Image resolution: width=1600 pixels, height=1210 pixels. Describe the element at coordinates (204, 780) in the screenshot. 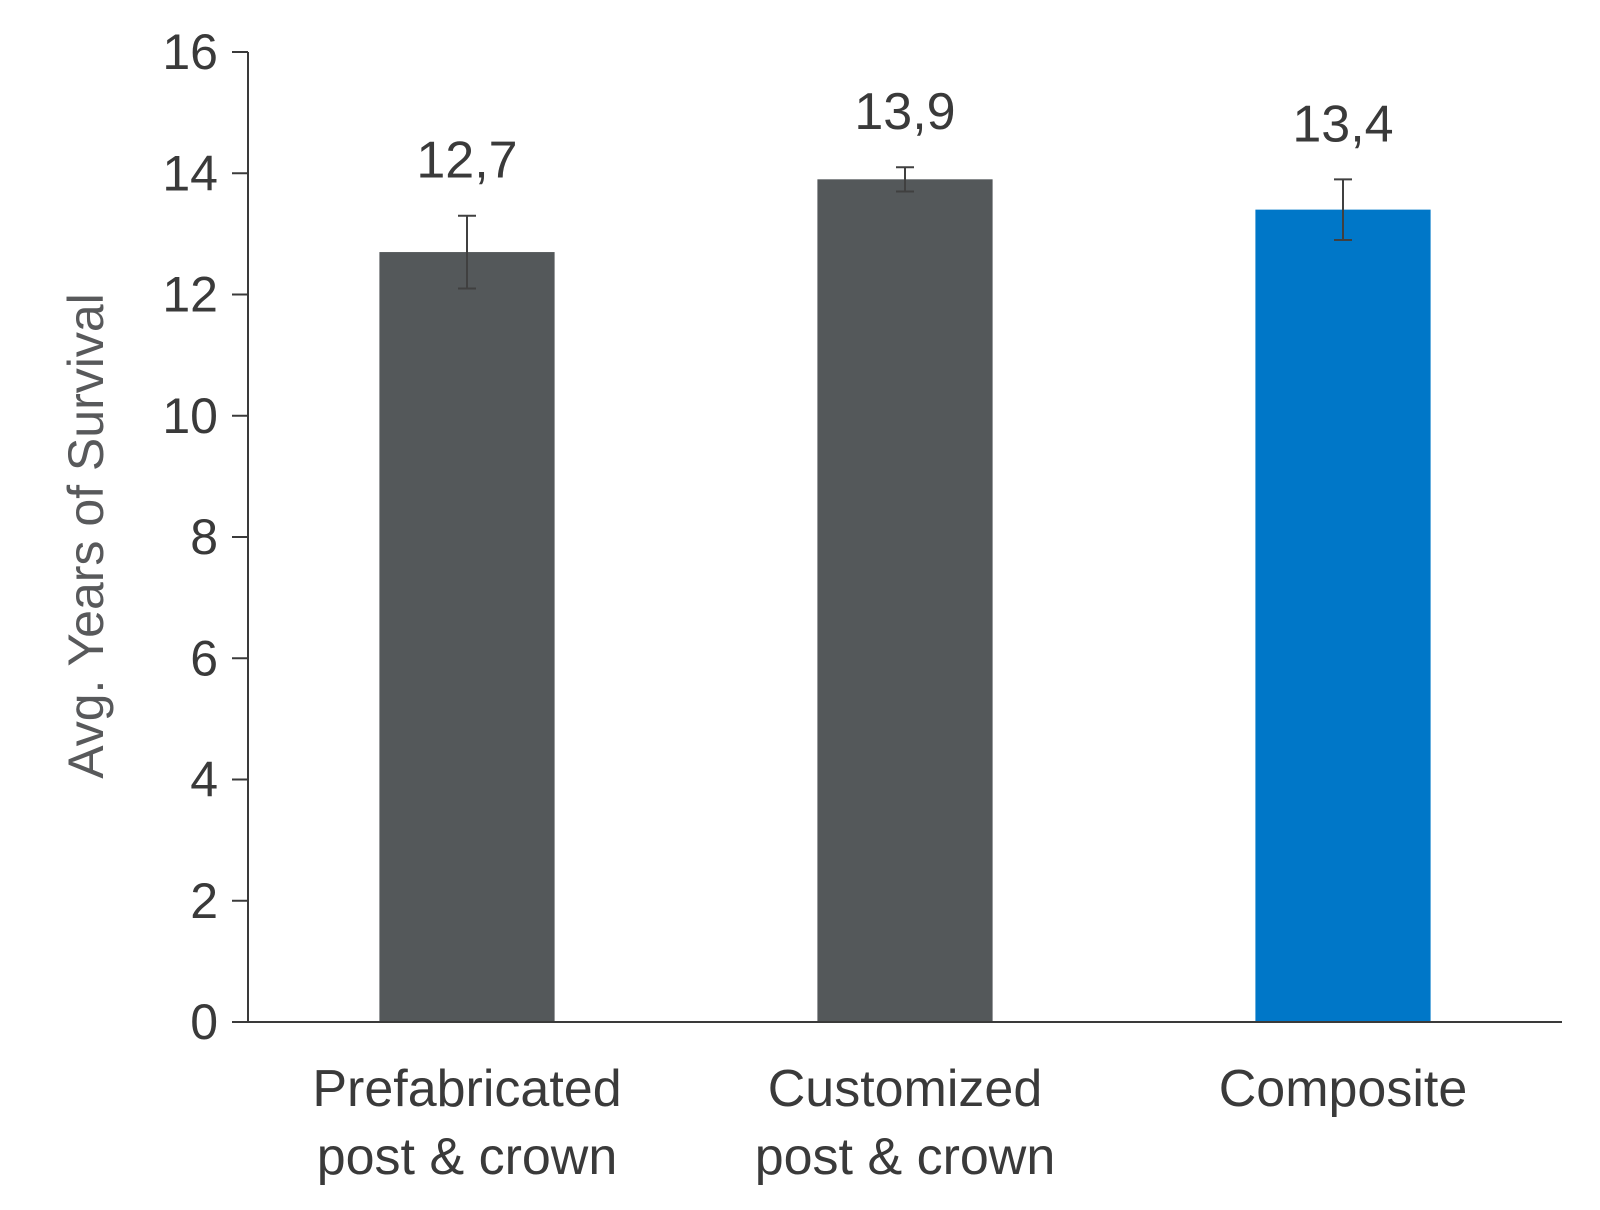

I see `y-tick-label: 4` at that location.